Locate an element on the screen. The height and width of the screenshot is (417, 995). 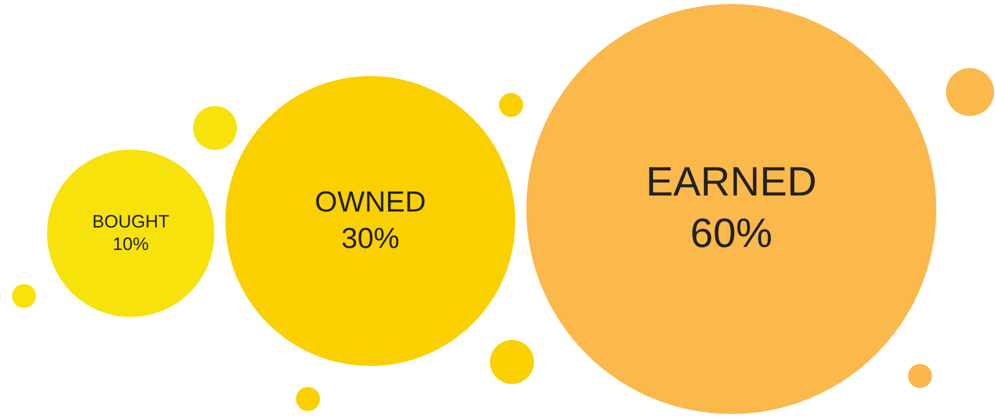
category-label: EARNED is located at coordinates (731, 181).